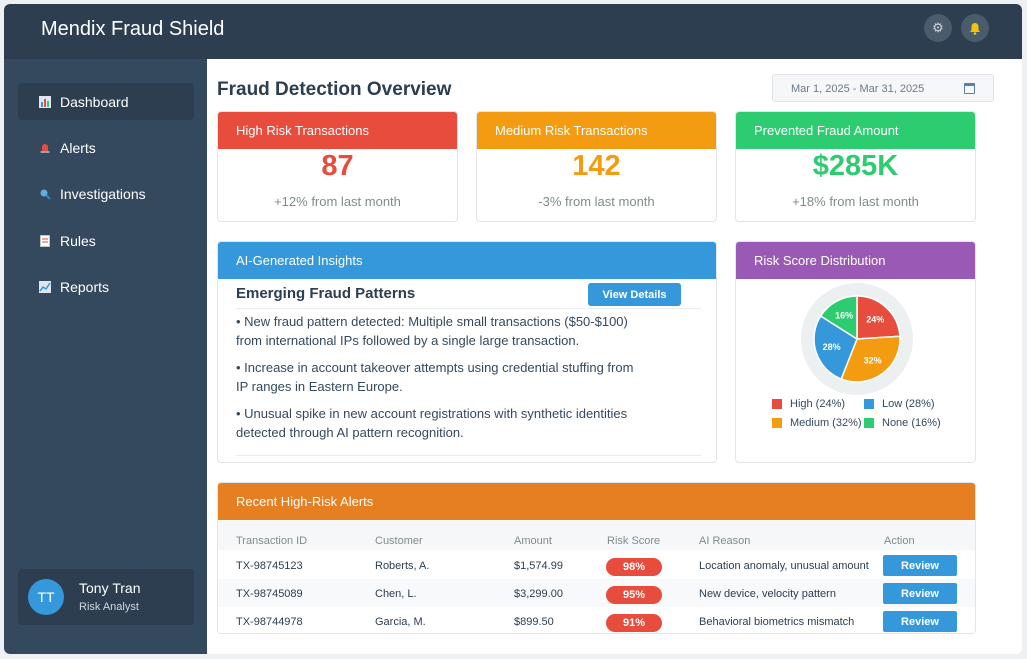 Image resolution: width=1027 pixels, height=659 pixels. What do you see at coordinates (634, 294) in the screenshot?
I see `view-details-button: View Details` at bounding box center [634, 294].